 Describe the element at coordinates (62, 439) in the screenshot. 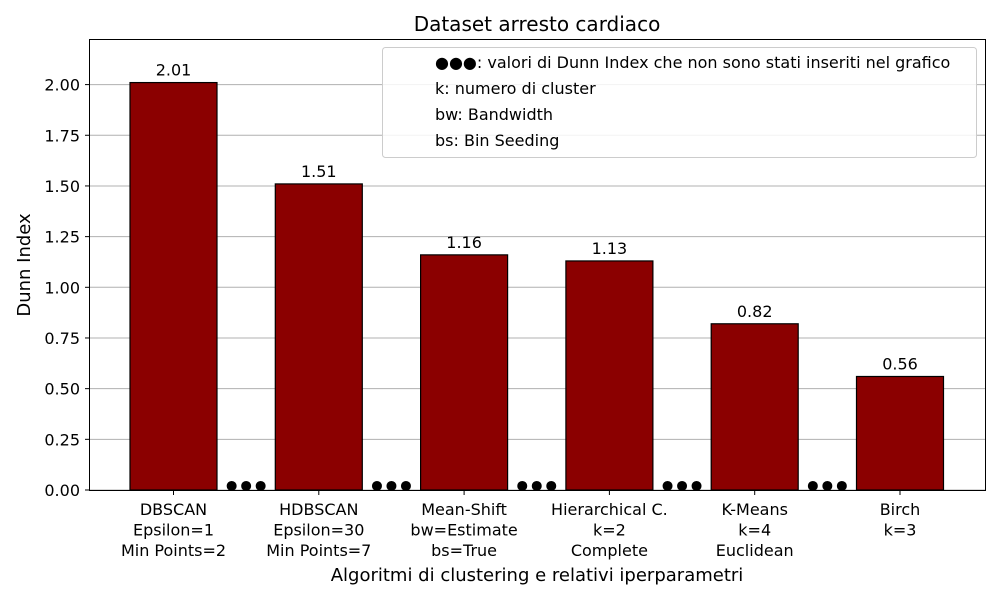

I see `y-tick-label: 0.25` at that location.